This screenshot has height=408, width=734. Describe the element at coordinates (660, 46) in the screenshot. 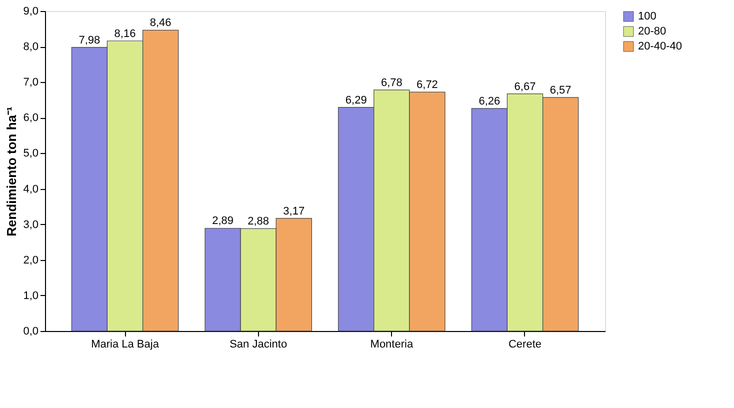

I see `legend-label: 20-40-40` at that location.